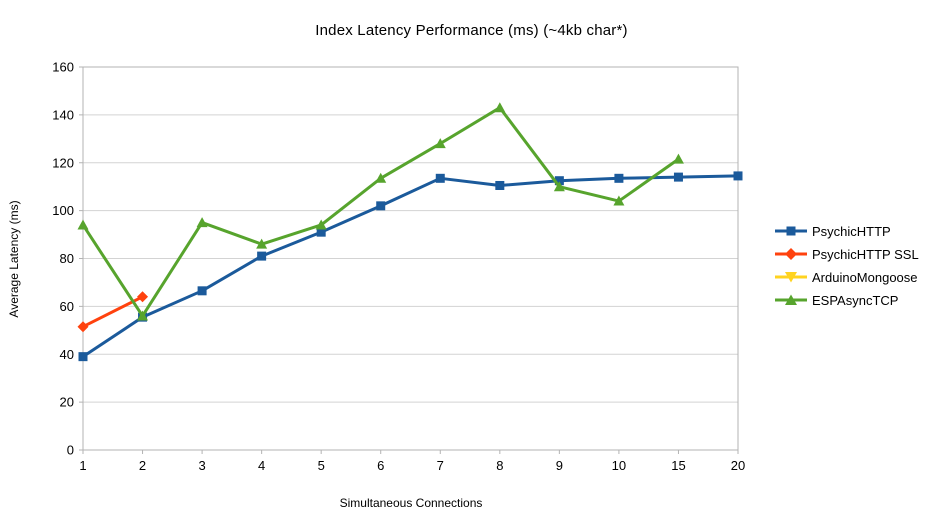  Describe the element at coordinates (63, 114) in the screenshot. I see `y-tick-label: 140` at that location.